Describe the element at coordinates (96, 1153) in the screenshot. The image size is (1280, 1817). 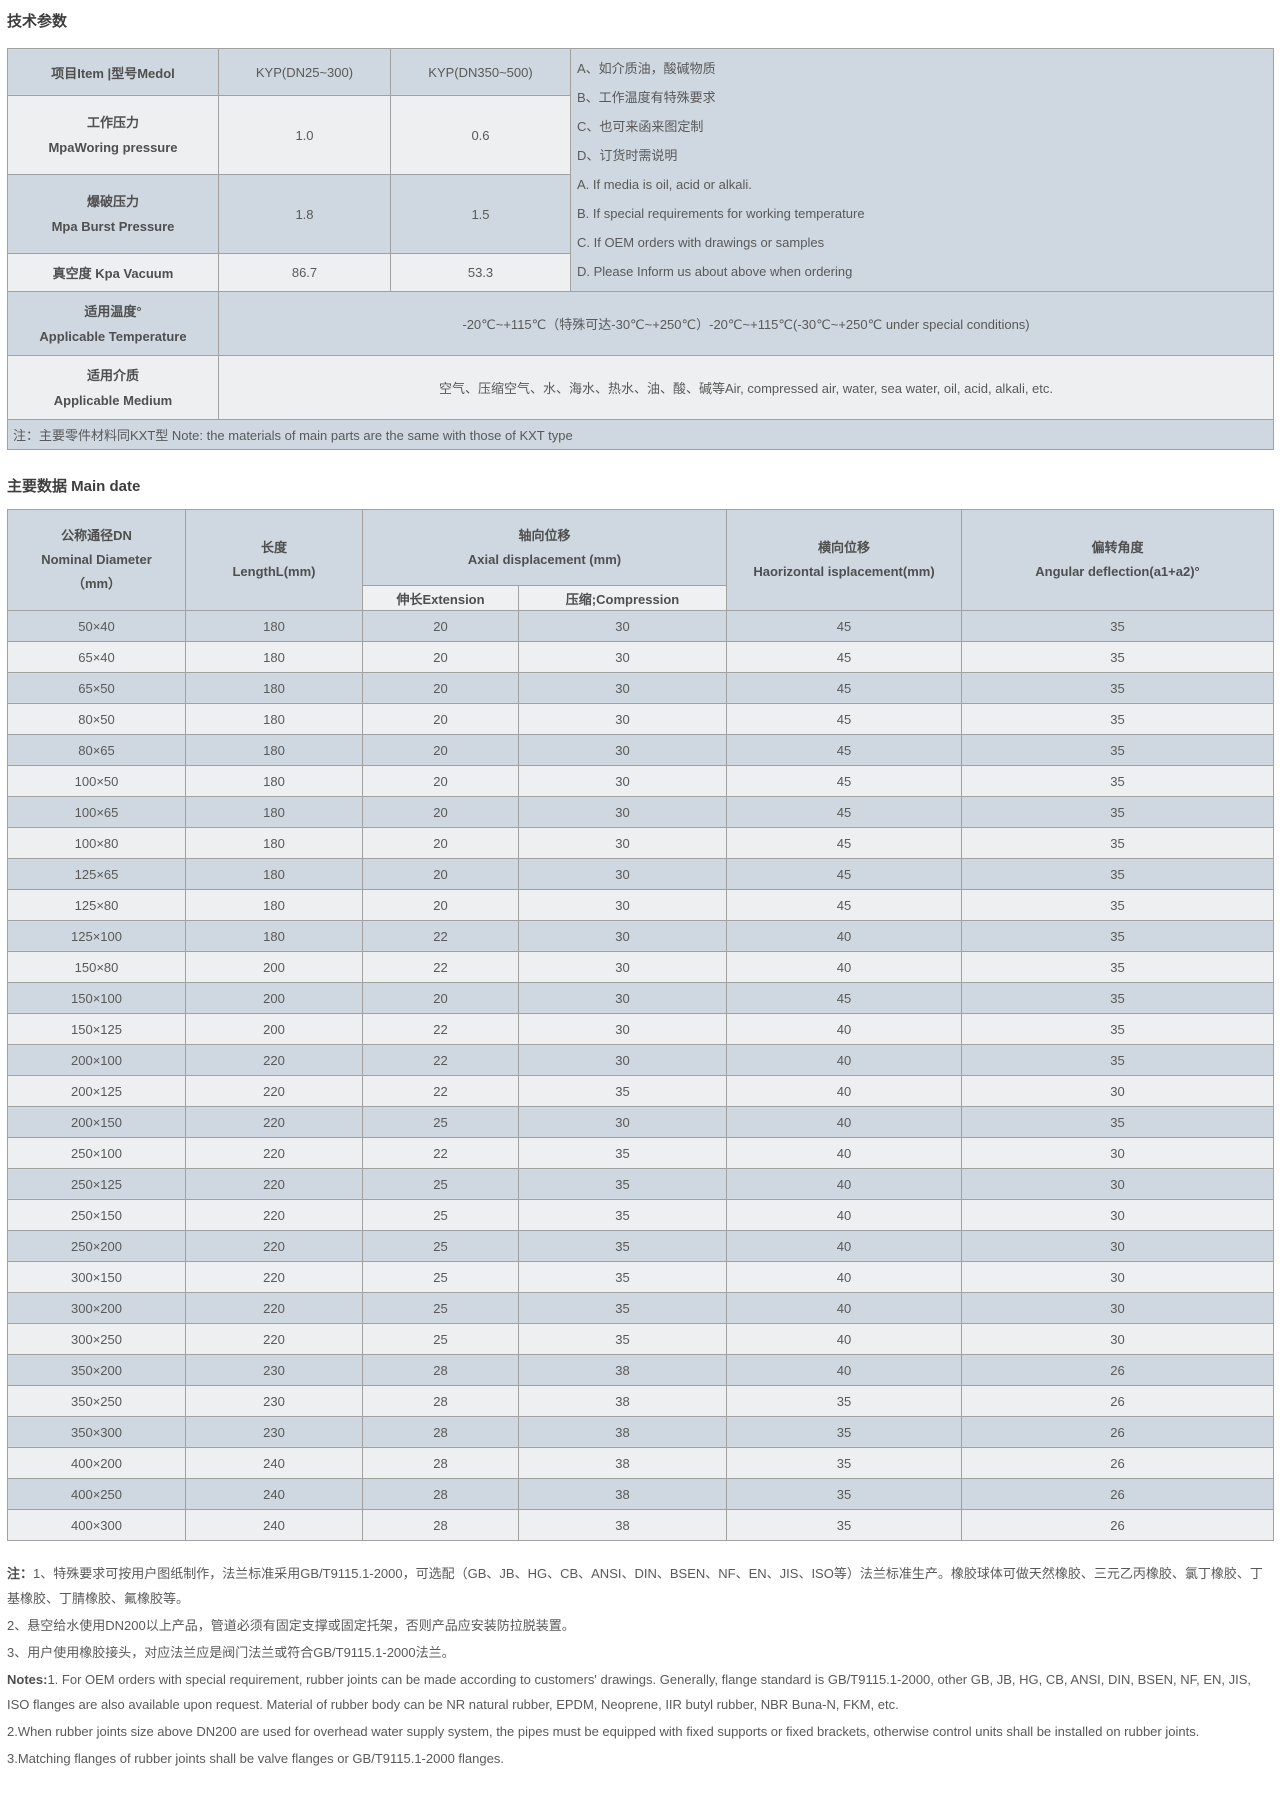
I see `cell: 250×100` at that location.